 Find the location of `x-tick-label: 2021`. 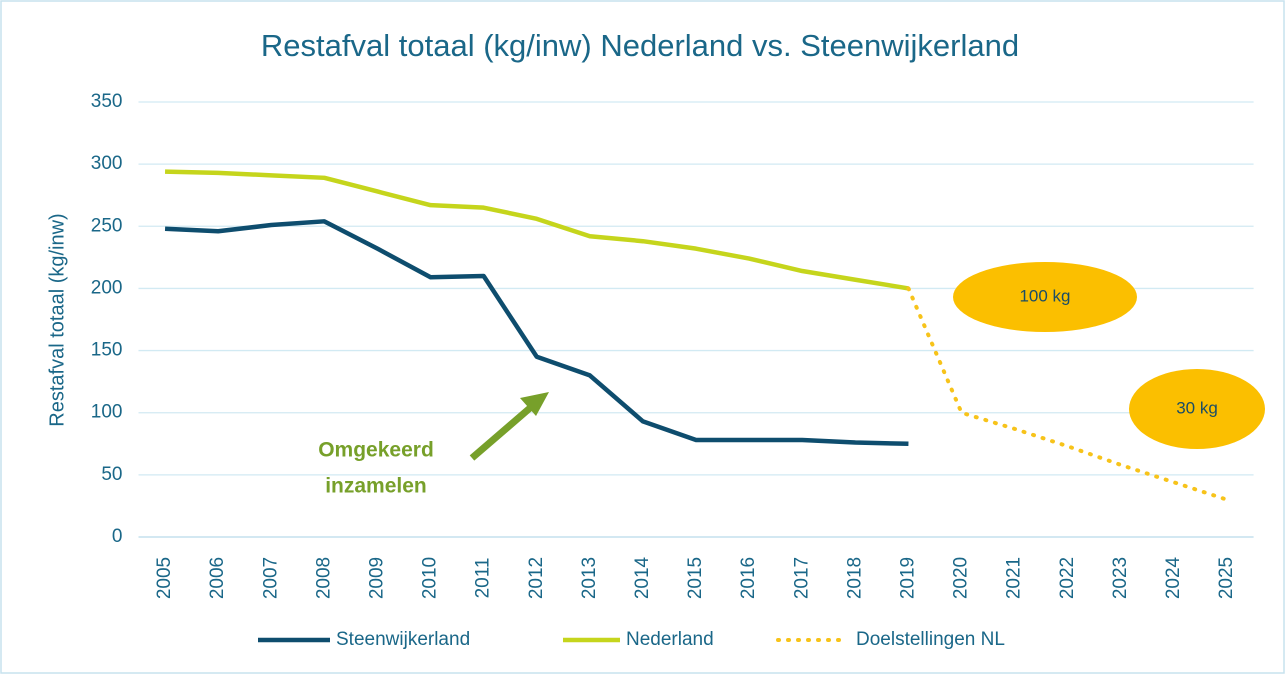

x-tick-label: 2021 is located at coordinates (1014, 578).